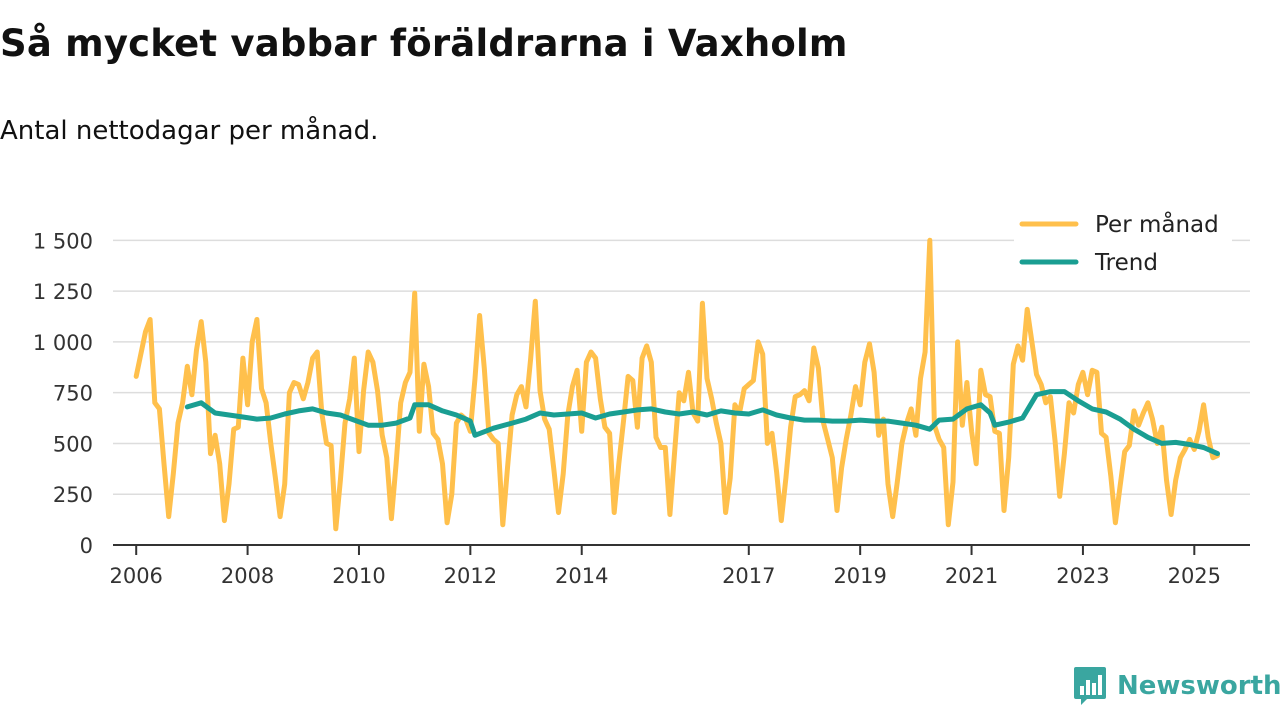  I want to click on x-tick-label: 2014, so click(581, 576).